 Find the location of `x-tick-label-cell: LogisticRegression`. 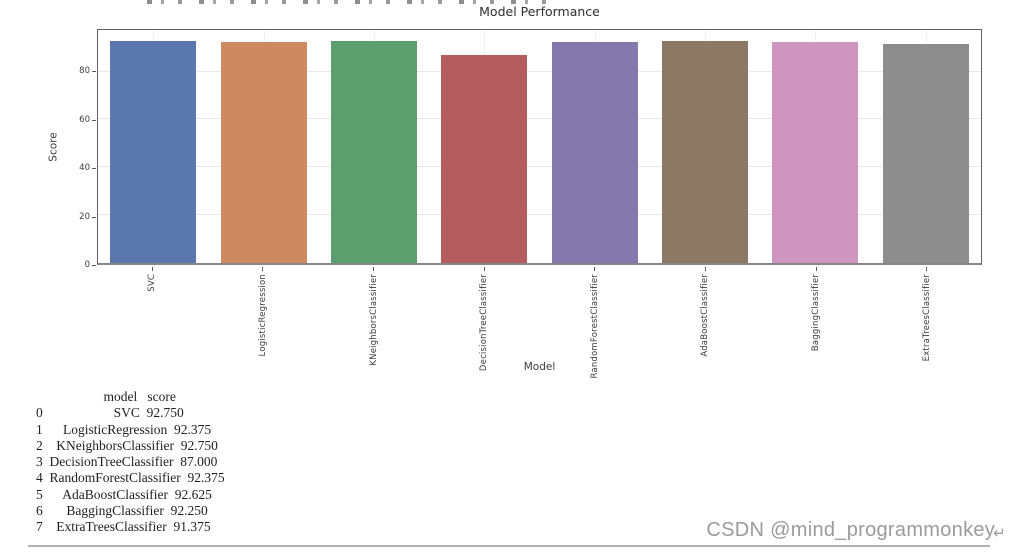

x-tick-label-cell: LogisticRegression is located at coordinates (263, 315).